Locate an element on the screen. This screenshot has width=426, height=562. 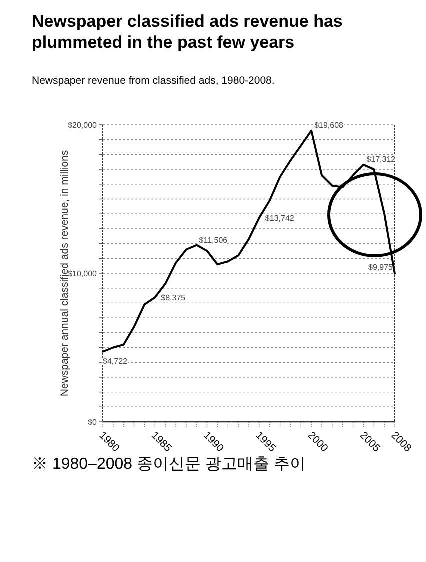
data-label: $17,312 is located at coordinates (381, 159).